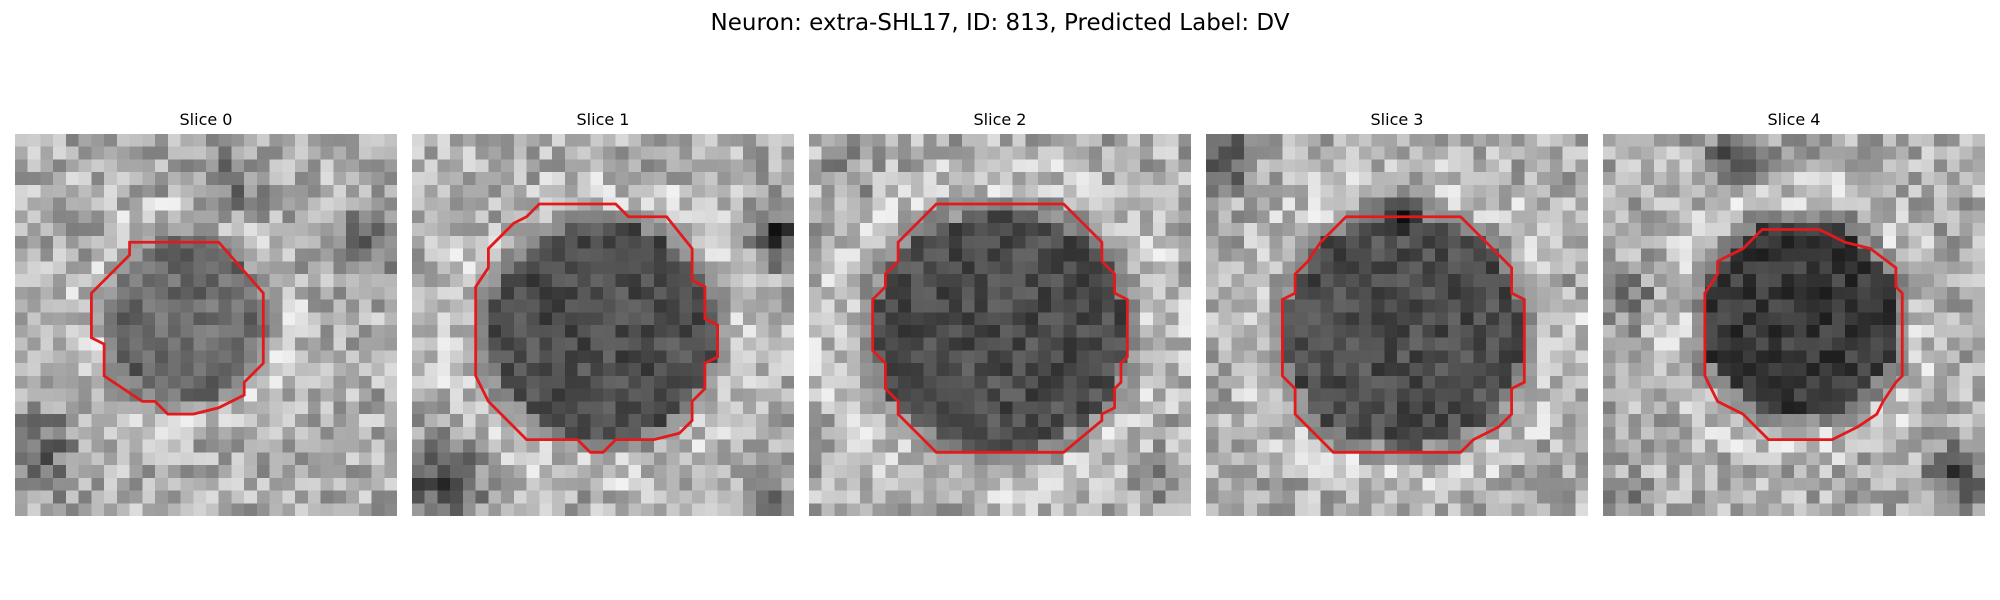 The height and width of the screenshot is (600, 2000). I want to click on slice-title: Slice 1, so click(603, 119).